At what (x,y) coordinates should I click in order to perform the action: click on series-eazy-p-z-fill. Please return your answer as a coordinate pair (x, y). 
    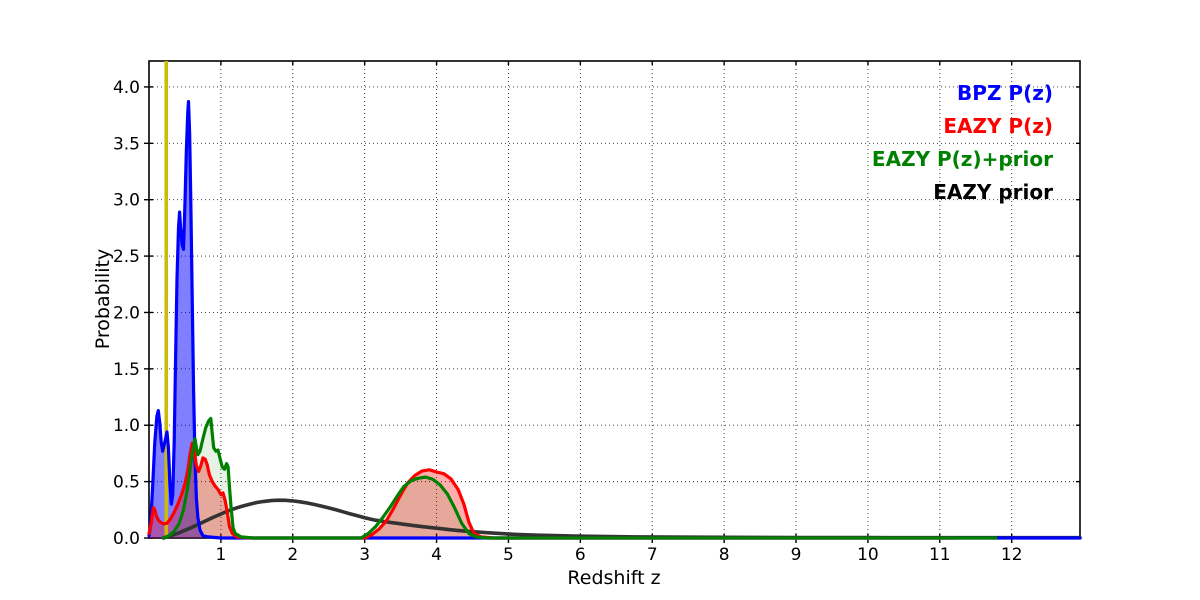
    Looking at the image, I should click on (552, 490).